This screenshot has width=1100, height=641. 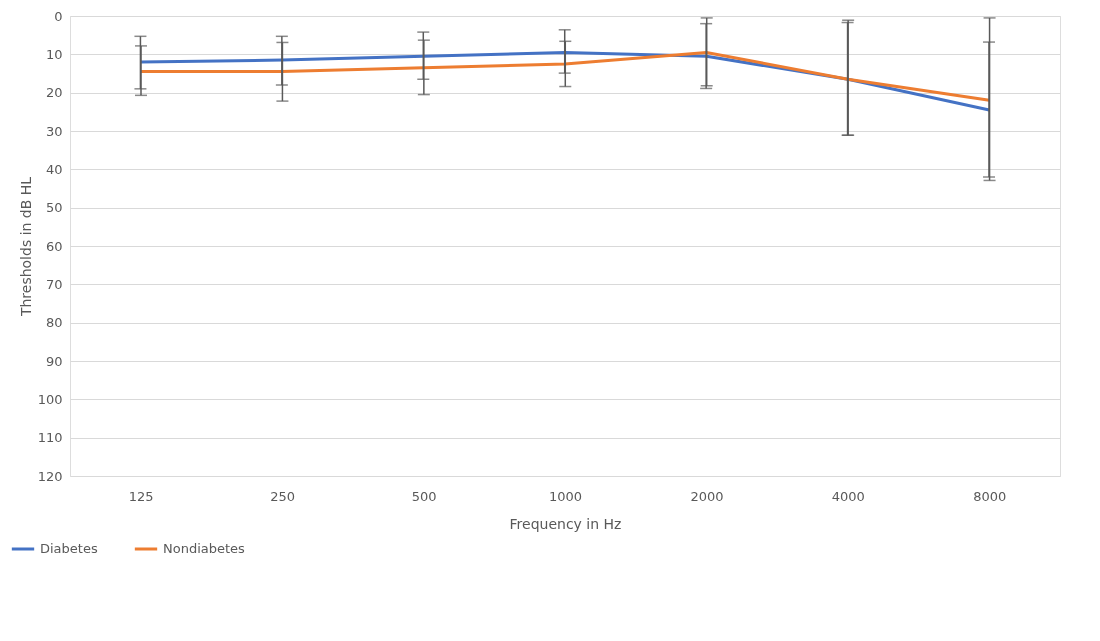 What do you see at coordinates (50, 476) in the screenshot?
I see `y-tick-label: 120` at bounding box center [50, 476].